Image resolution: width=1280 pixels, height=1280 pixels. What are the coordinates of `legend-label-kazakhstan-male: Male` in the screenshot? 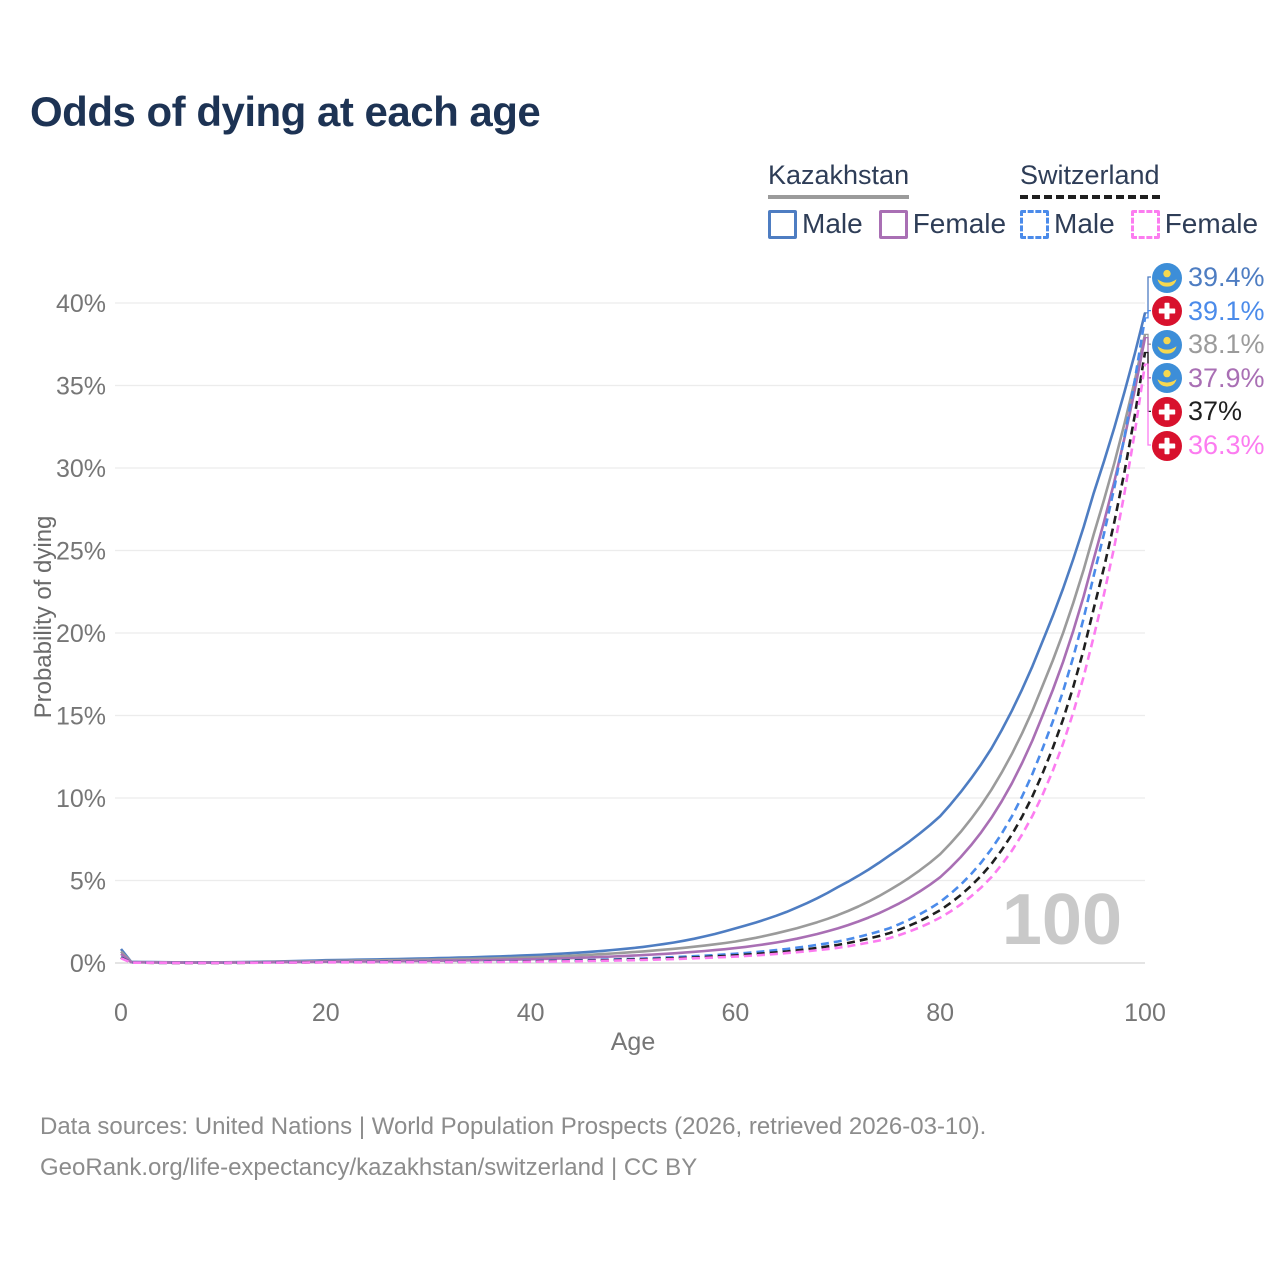 It's located at (832, 223).